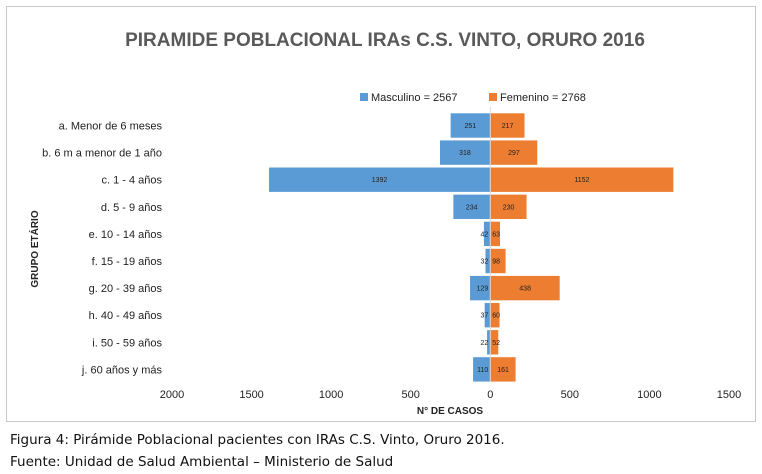  Describe the element at coordinates (496, 262) in the screenshot. I see `value-label-femenino: 98` at that location.